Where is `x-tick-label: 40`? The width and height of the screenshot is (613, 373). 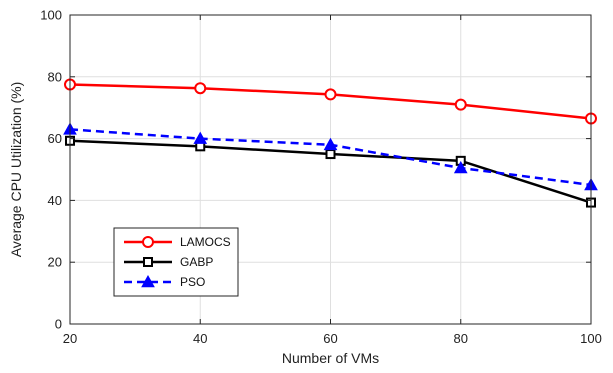 x-tick-label: 40 is located at coordinates (200, 338).